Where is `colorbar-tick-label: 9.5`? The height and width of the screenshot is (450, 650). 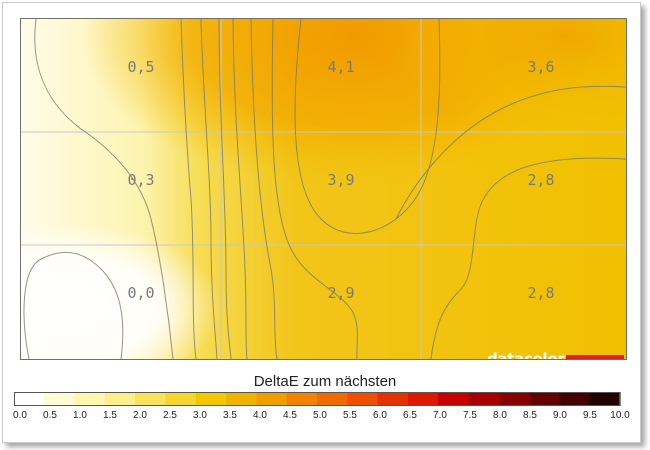
colorbar-tick-label: 9.5 is located at coordinates (590, 415).